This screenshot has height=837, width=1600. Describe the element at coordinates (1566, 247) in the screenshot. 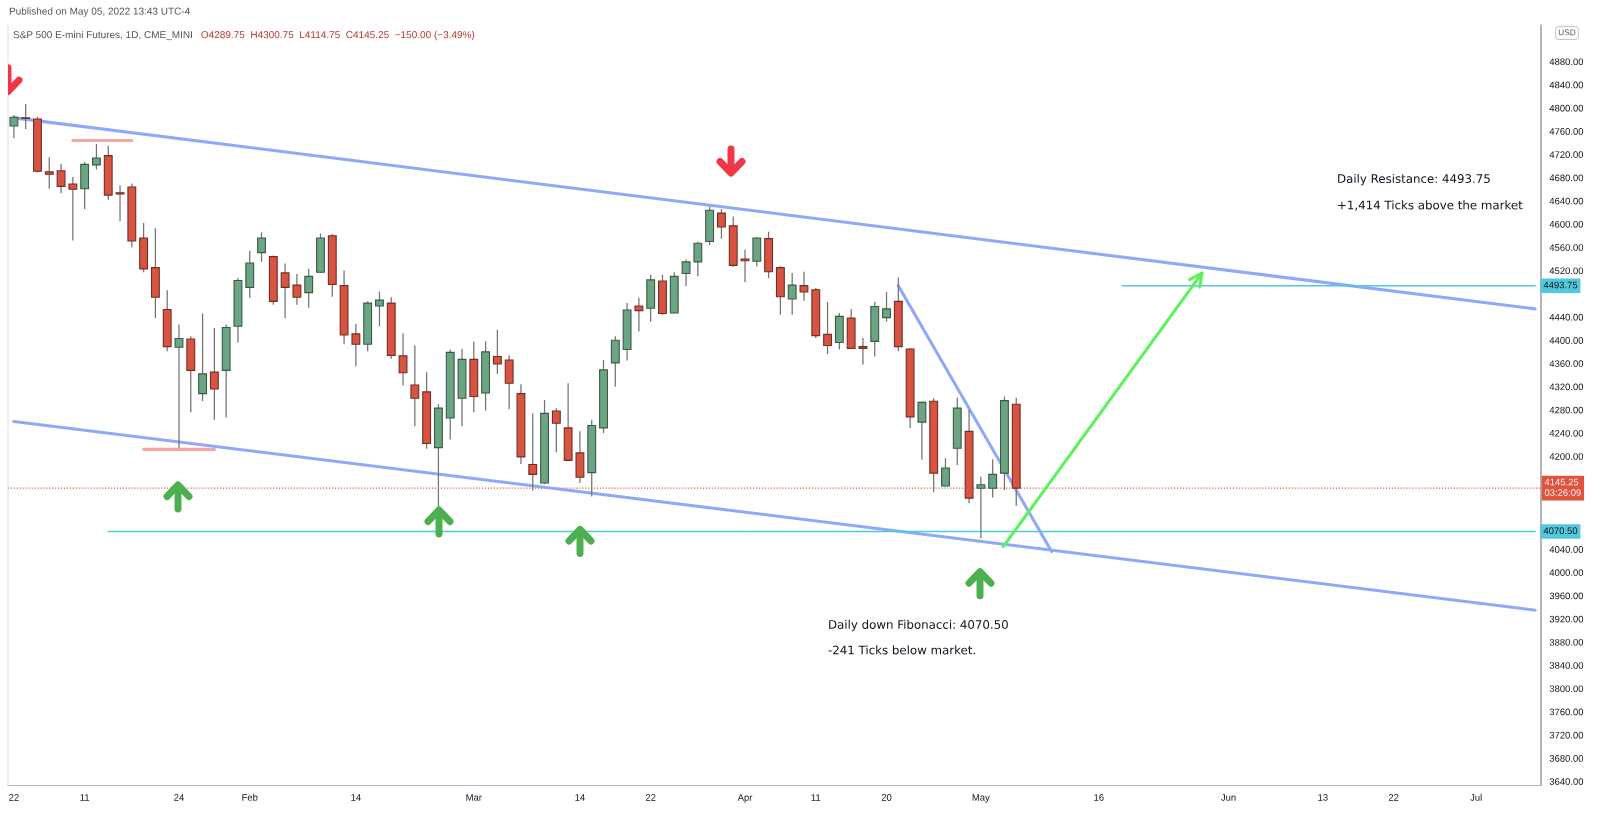

I see `y-tick-label: 4560.00` at that location.